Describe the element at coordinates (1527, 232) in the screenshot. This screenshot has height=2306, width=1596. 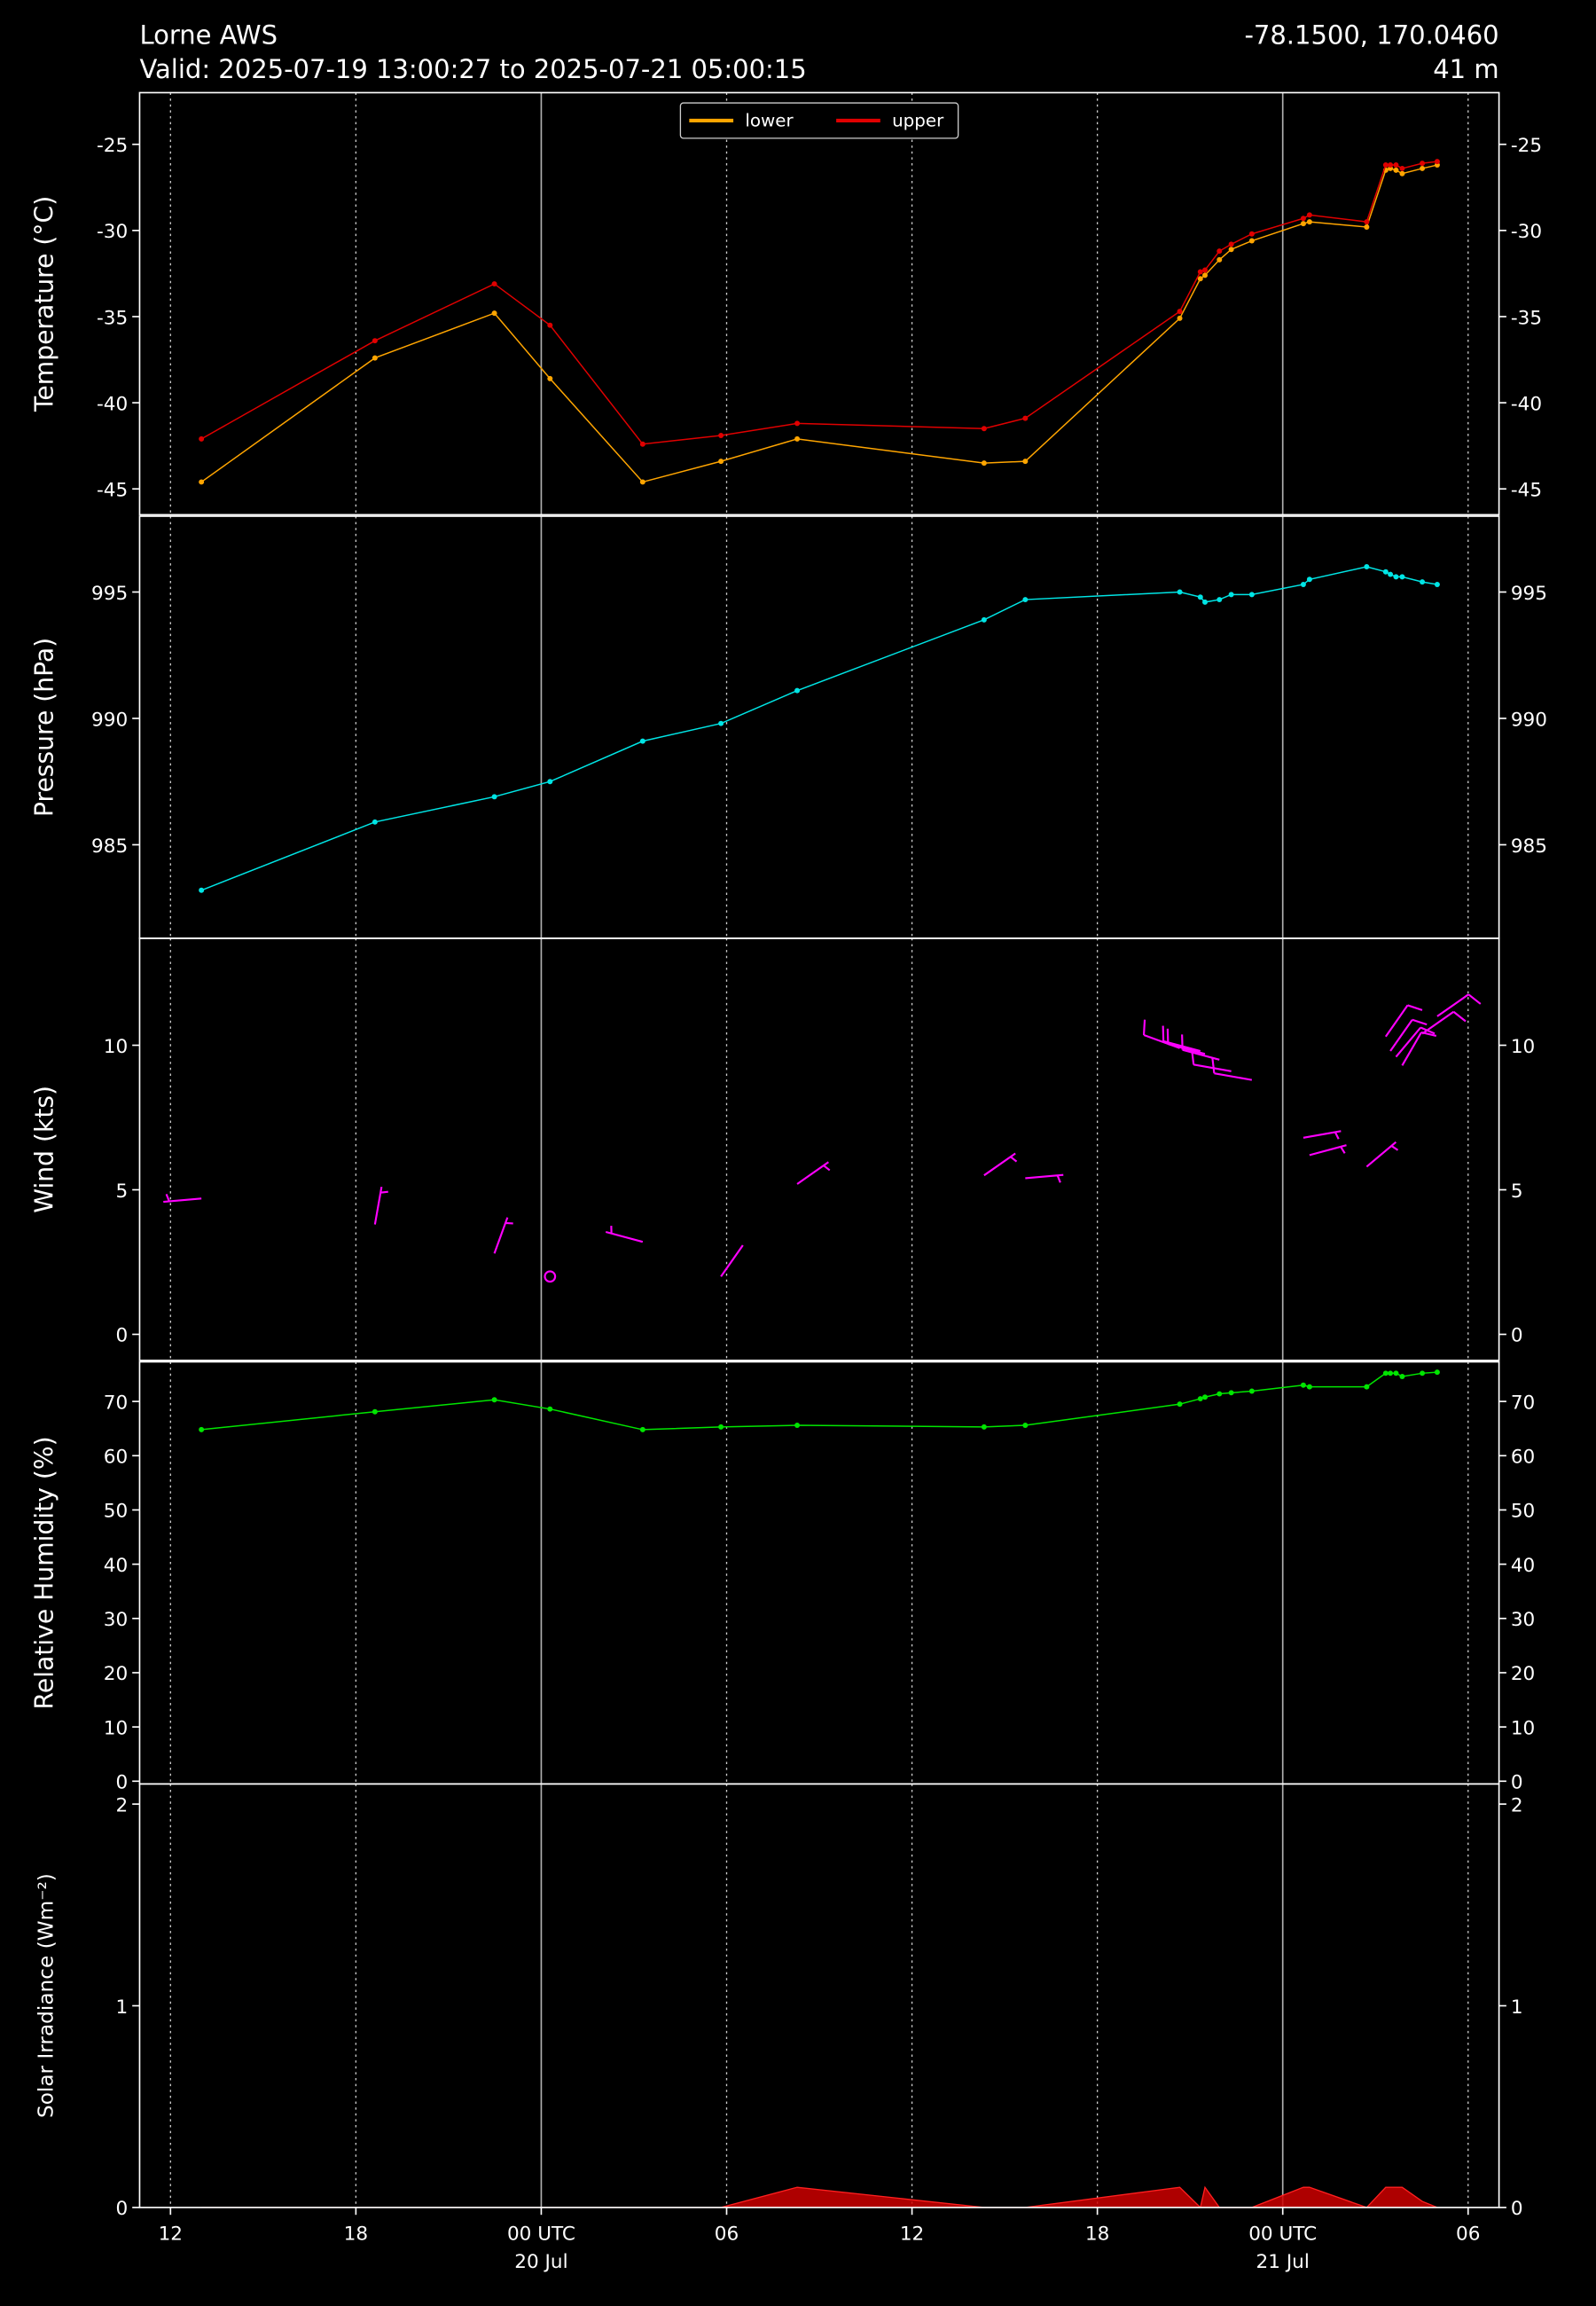
I see `y-tick-label-right: -30` at that location.